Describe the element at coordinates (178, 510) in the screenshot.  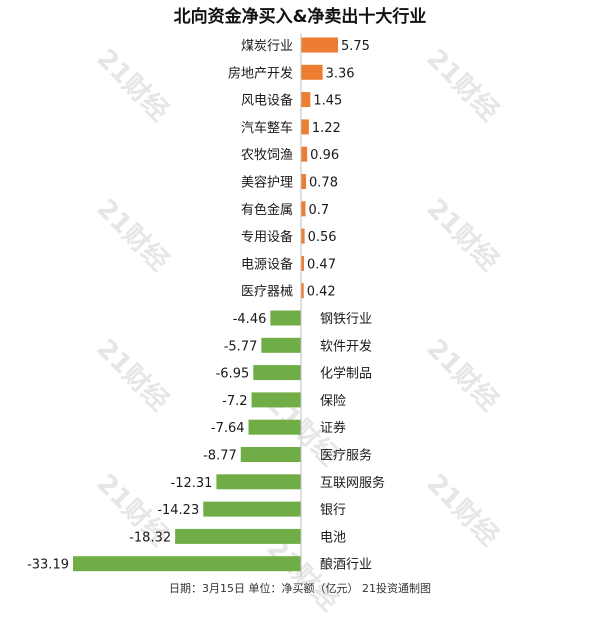
I see `value-label: -14.23` at that location.